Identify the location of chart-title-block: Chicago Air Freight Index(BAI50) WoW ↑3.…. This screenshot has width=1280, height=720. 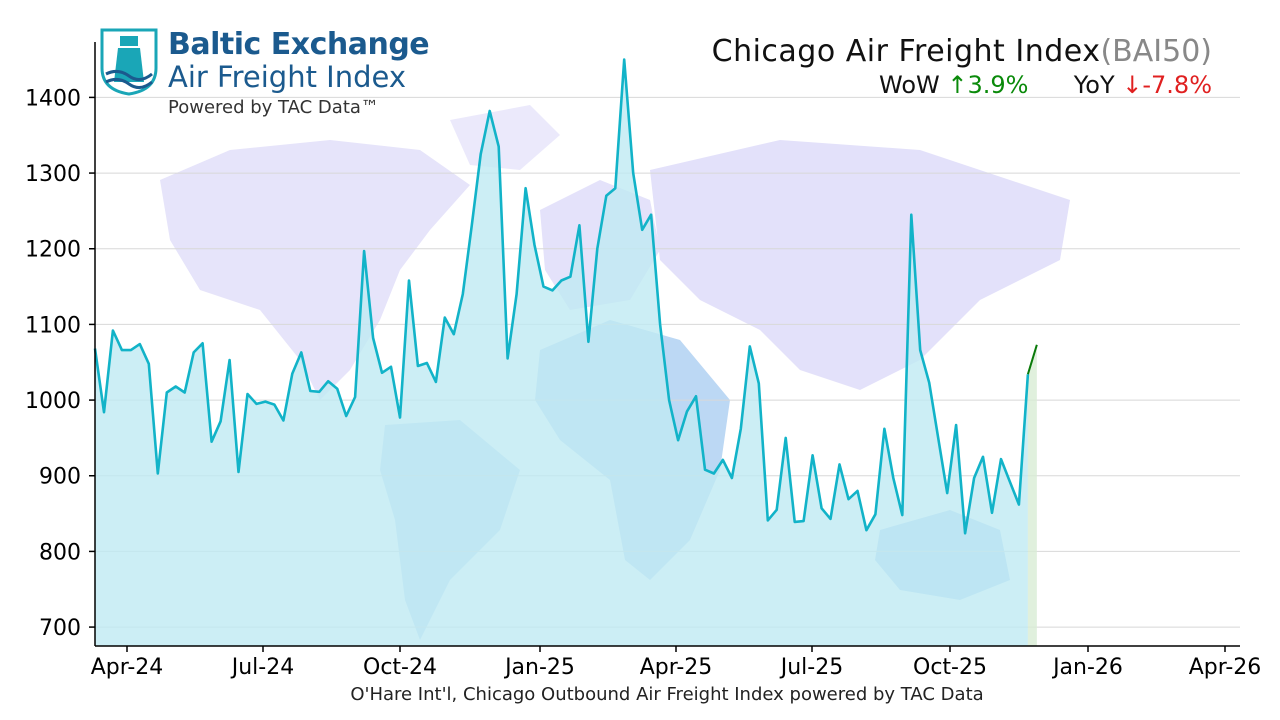
(962, 66).